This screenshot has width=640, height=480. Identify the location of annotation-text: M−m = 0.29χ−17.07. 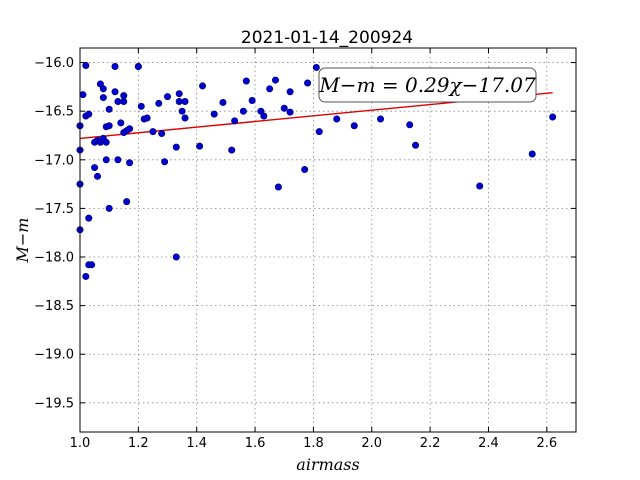
(427, 85).